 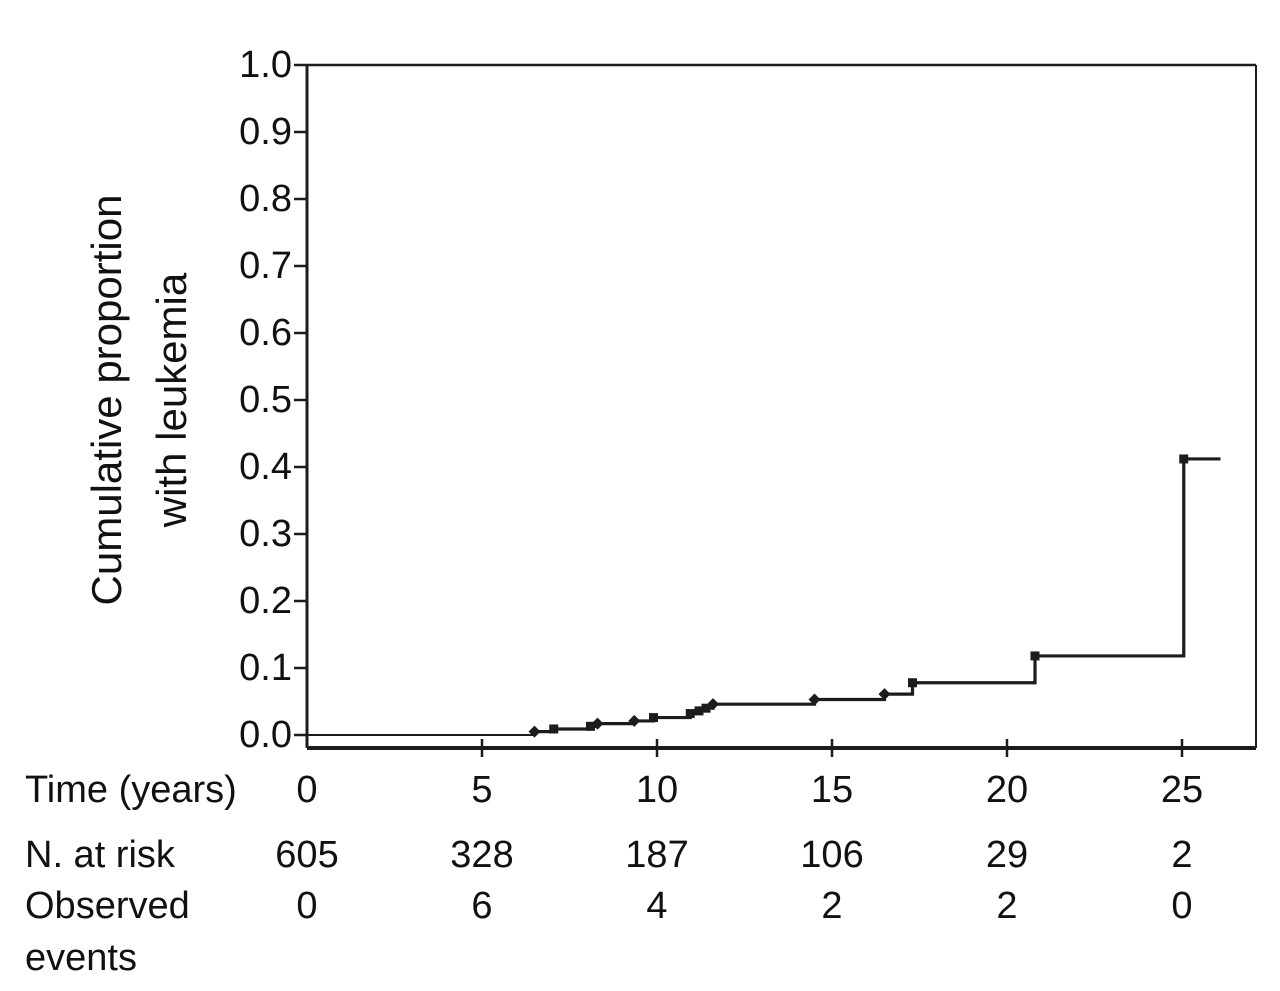 I want to click on y-tick-label: 0.4, so click(x=265, y=467).